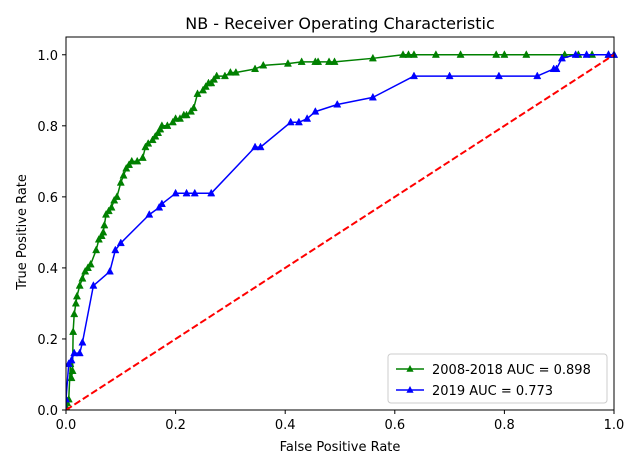  What do you see at coordinates (340, 447) in the screenshot?
I see `x-axis-label: False Positive Rate` at bounding box center [340, 447].